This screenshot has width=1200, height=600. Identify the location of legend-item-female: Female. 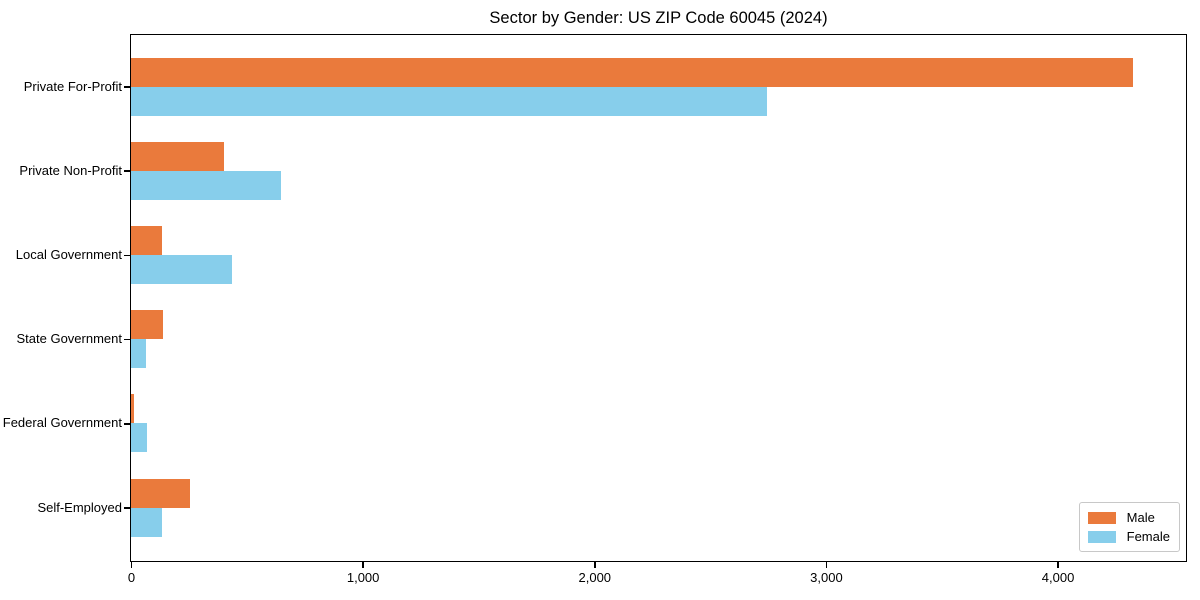
(1128, 536).